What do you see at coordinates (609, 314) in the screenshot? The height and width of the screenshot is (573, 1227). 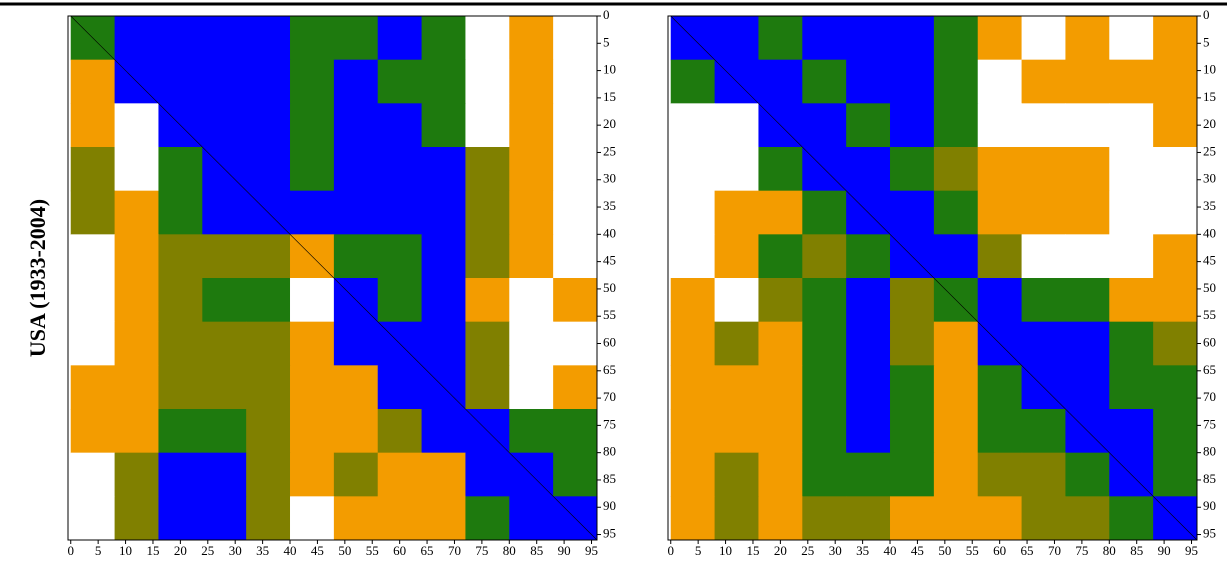 I see `y-tick-label: 55` at bounding box center [609, 314].